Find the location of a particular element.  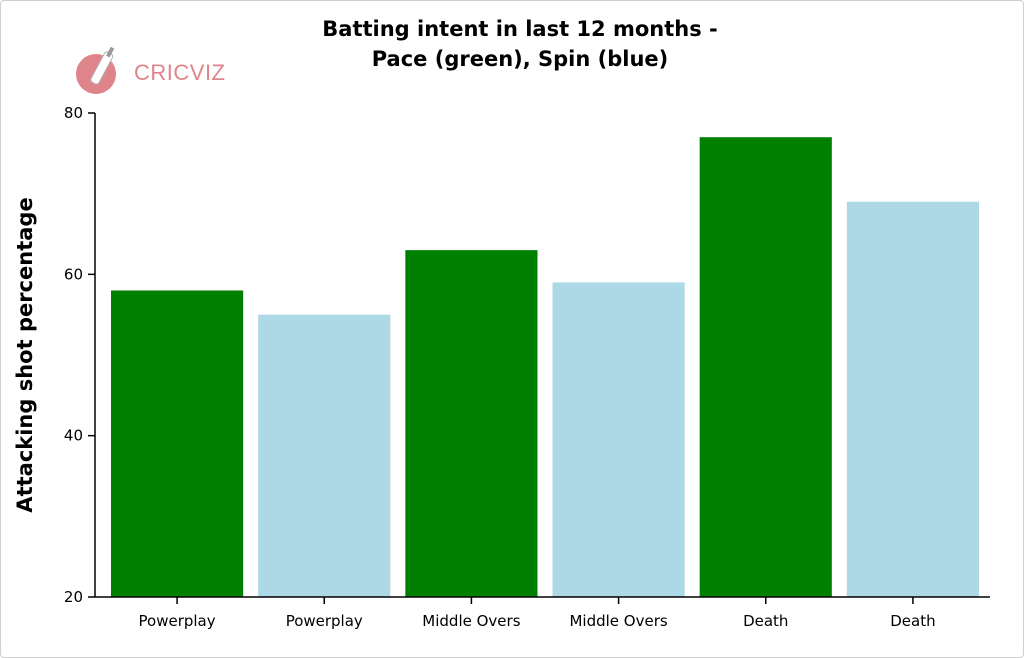

y-ticks-group: 20 40 60 80 is located at coordinates (79, 355).